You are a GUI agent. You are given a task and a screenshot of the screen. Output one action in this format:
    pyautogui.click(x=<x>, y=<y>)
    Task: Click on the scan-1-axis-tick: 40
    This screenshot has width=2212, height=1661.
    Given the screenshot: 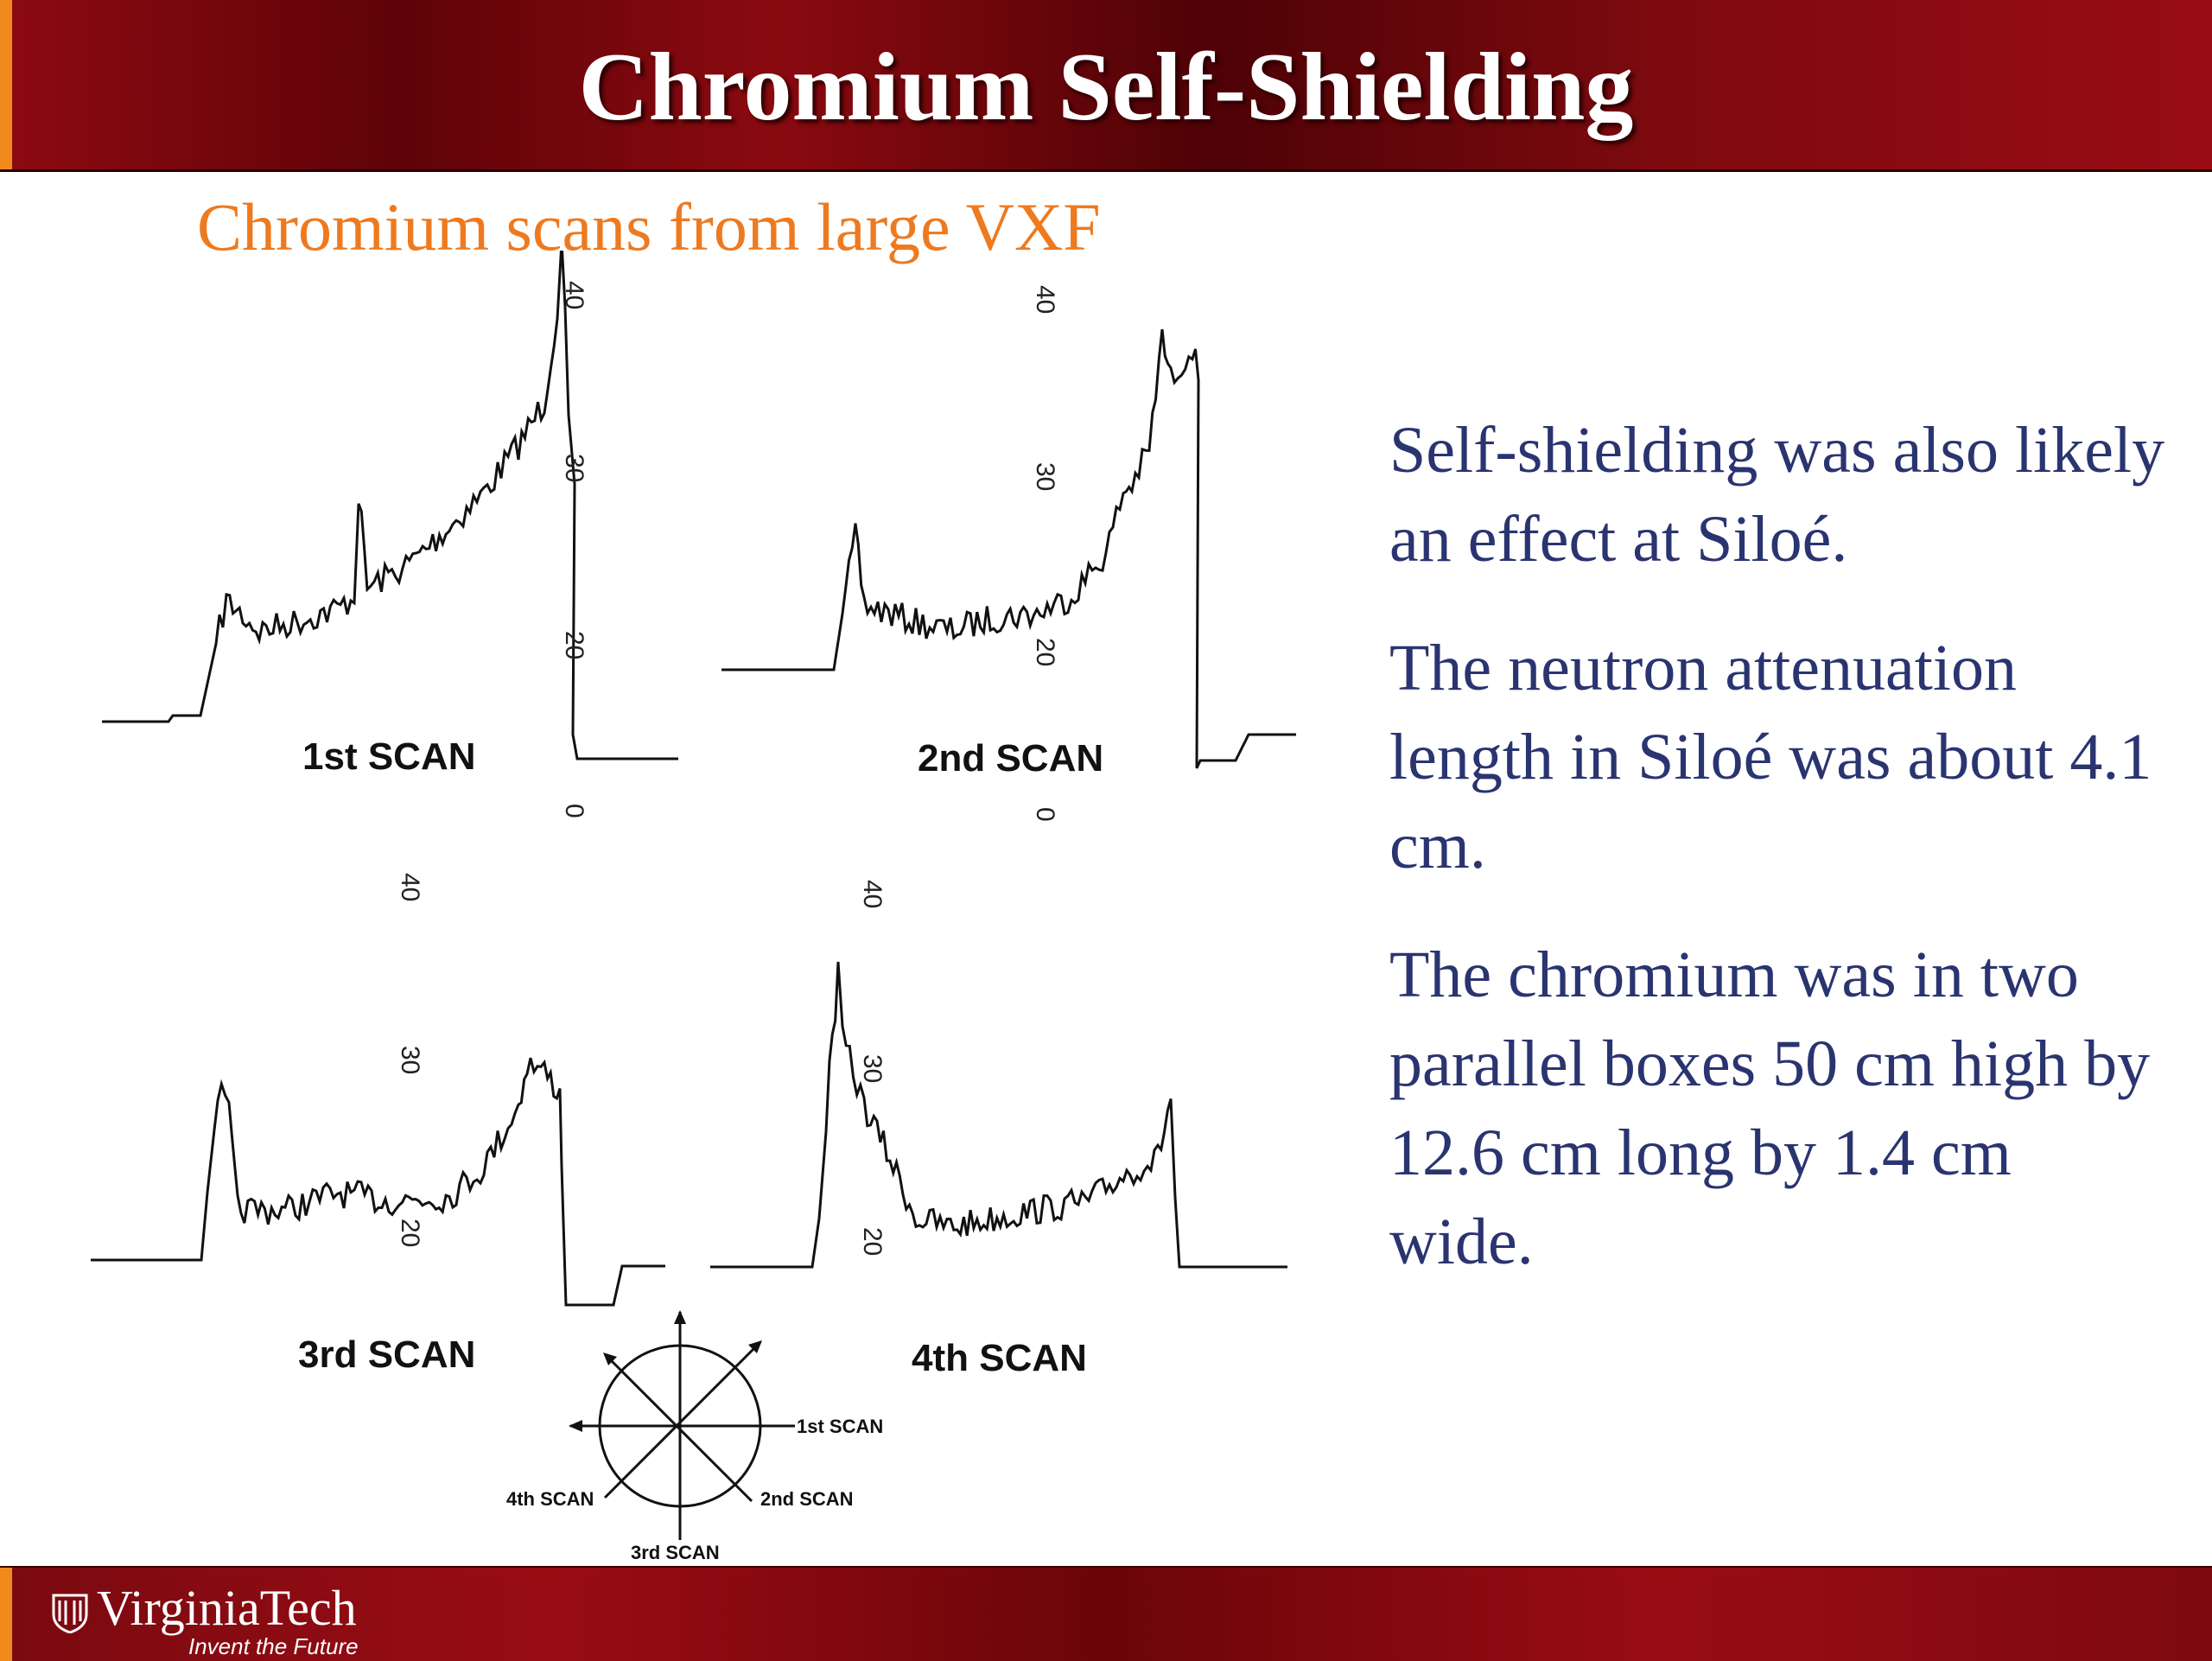 What is the action you would take?
    pyautogui.click(x=574, y=295)
    